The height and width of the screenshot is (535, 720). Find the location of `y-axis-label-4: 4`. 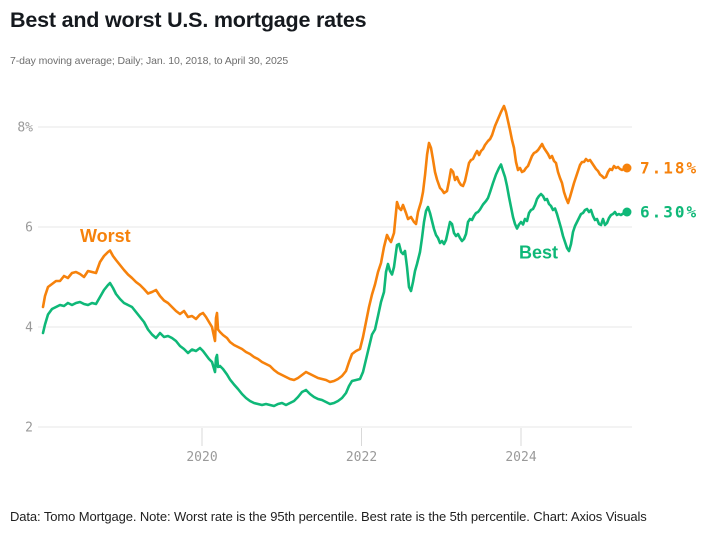

y-axis-label-4: 4 is located at coordinates (29, 328).